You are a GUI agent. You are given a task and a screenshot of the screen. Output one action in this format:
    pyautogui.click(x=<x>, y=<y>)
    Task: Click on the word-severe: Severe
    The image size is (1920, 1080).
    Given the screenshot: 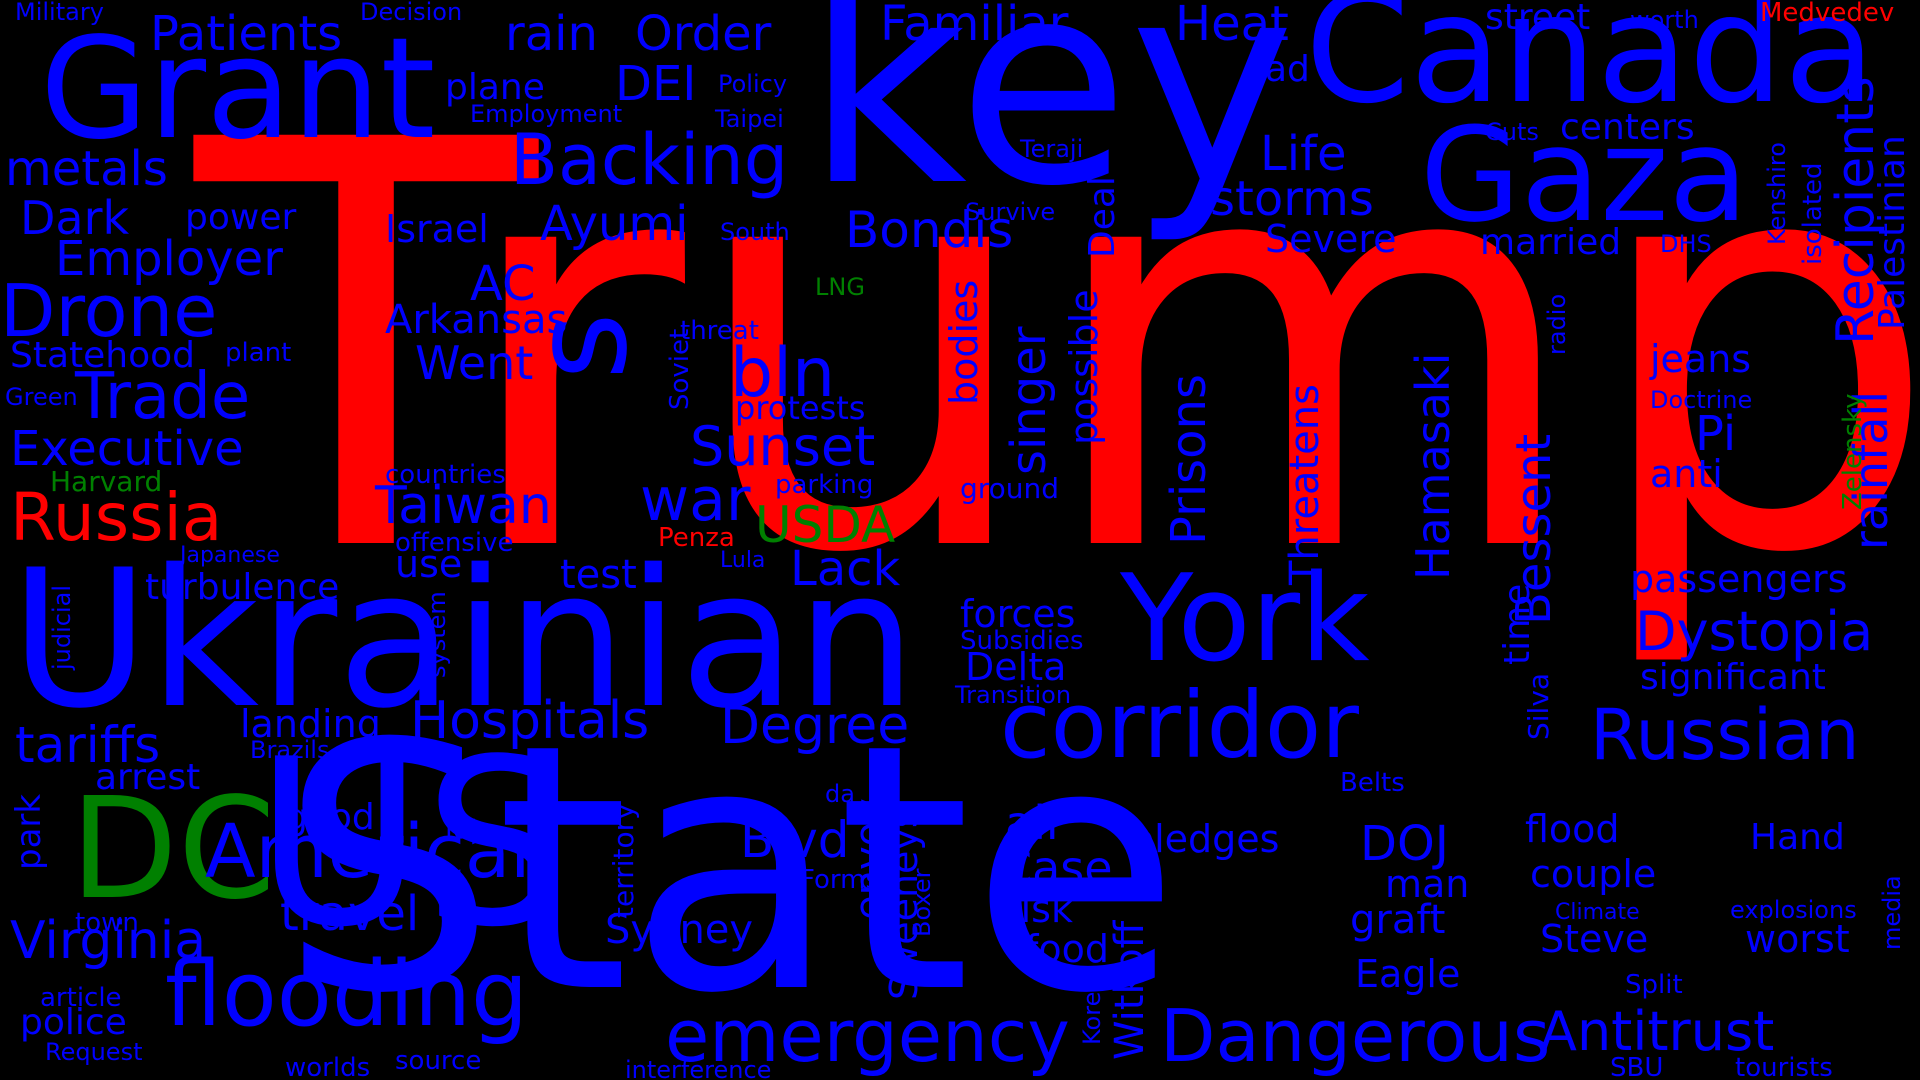 What is the action you would take?
    pyautogui.click(x=1331, y=239)
    